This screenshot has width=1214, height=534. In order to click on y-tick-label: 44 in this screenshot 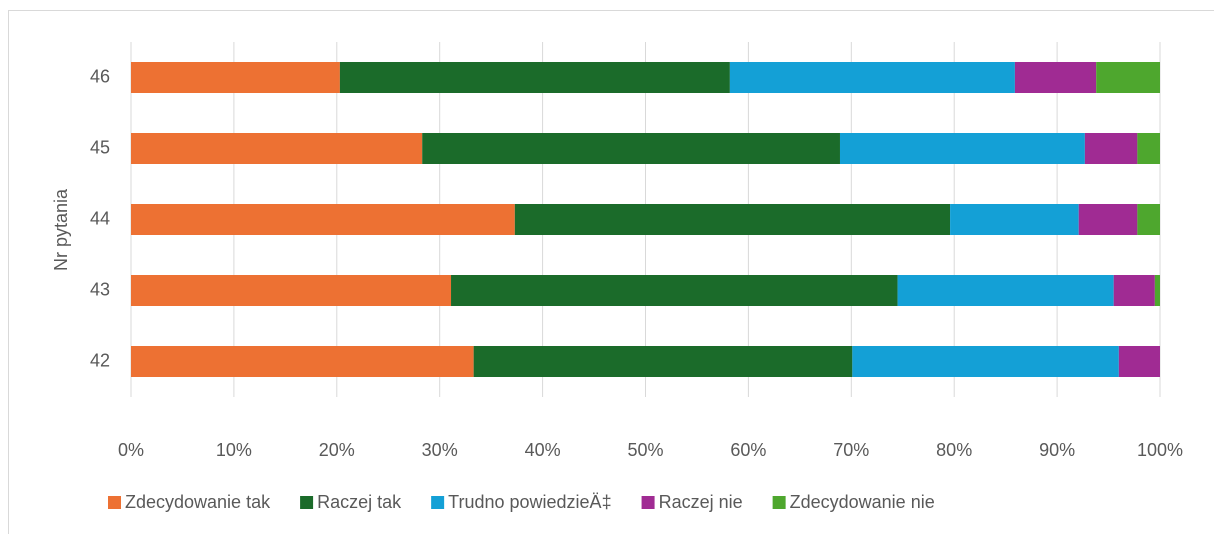, I will do `click(100, 218)`.